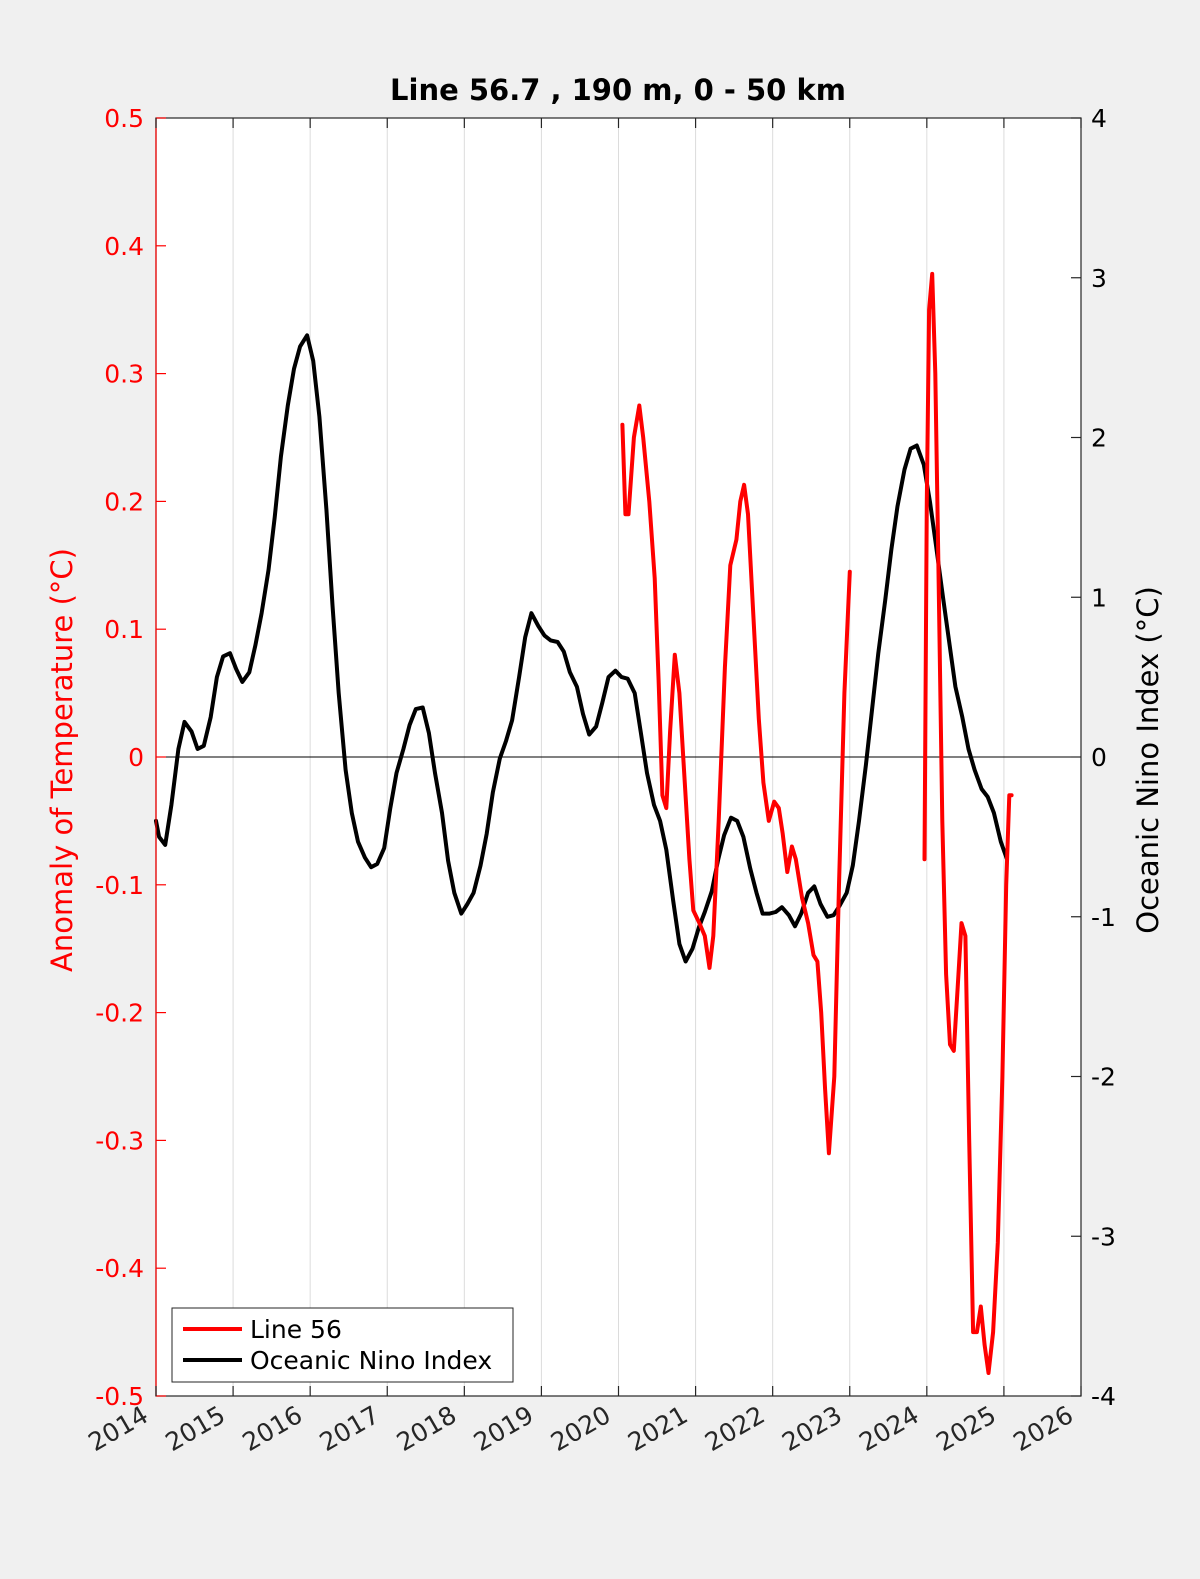 The width and height of the screenshot is (1200, 1579). I want to click on left-tick-label: 0.1, so click(124, 629).